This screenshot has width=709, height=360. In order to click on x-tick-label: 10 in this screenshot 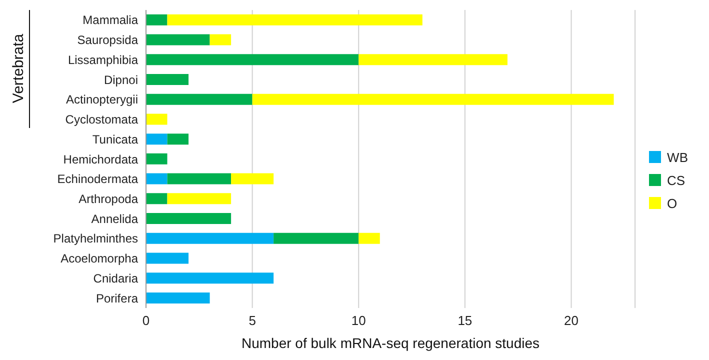, I will do `click(358, 320)`.